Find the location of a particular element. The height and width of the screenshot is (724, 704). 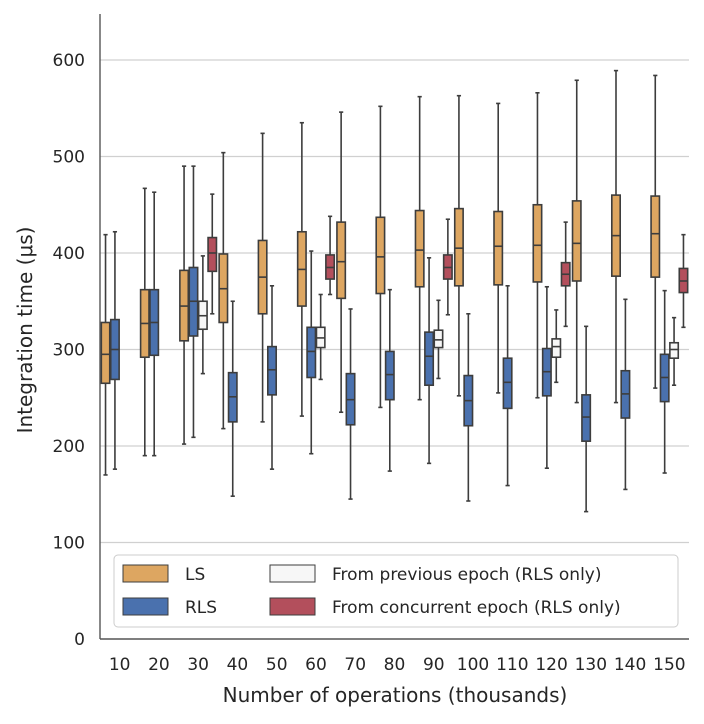

x-tick-labels: 10 20 30 40 50 60 70 80 90 100 110 120 130 140 150 is located at coordinates (397, 665).